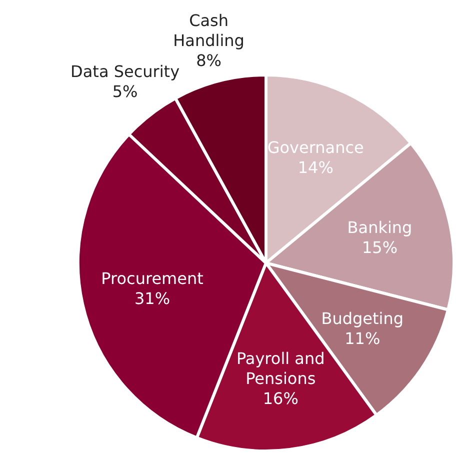 This screenshot has height=453, width=456. What do you see at coordinates (315, 148) in the screenshot?
I see `slice-label: Governance` at bounding box center [315, 148].